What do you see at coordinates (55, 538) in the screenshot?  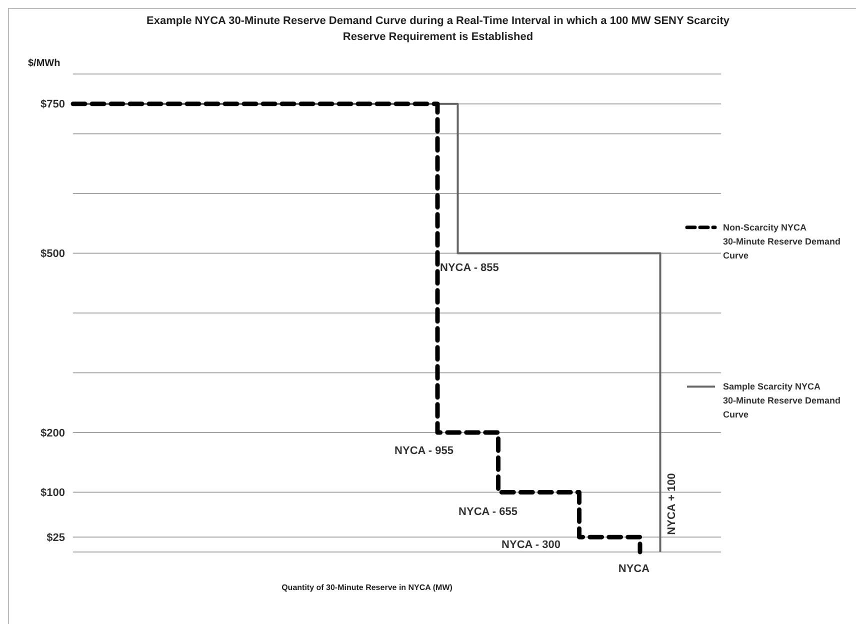 I see `y-tick-label: $25` at bounding box center [55, 538].